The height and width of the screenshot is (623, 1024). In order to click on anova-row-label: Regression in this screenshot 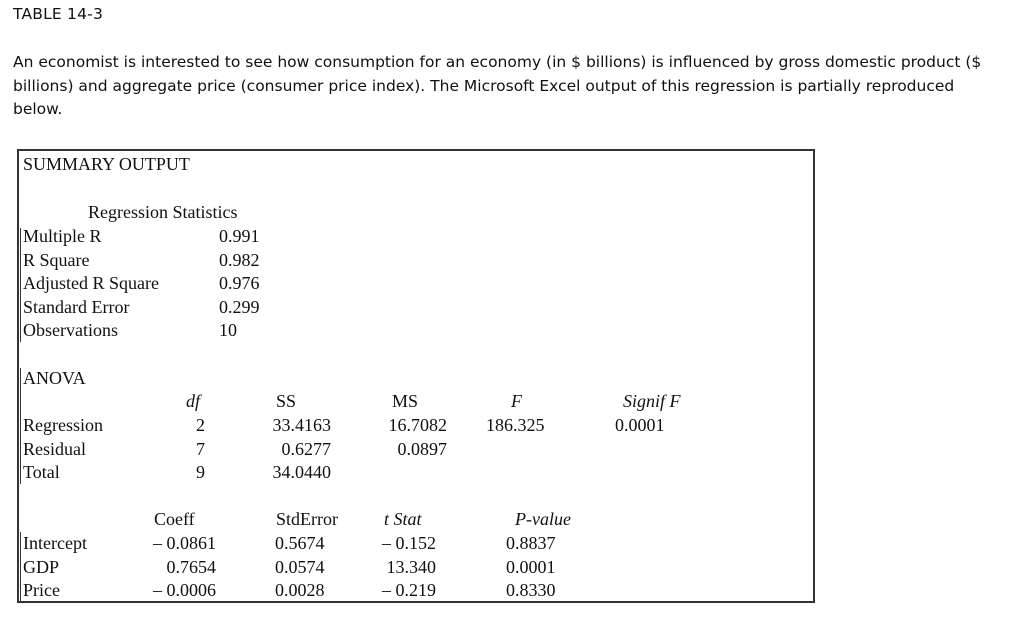, I will do `click(63, 425)`.